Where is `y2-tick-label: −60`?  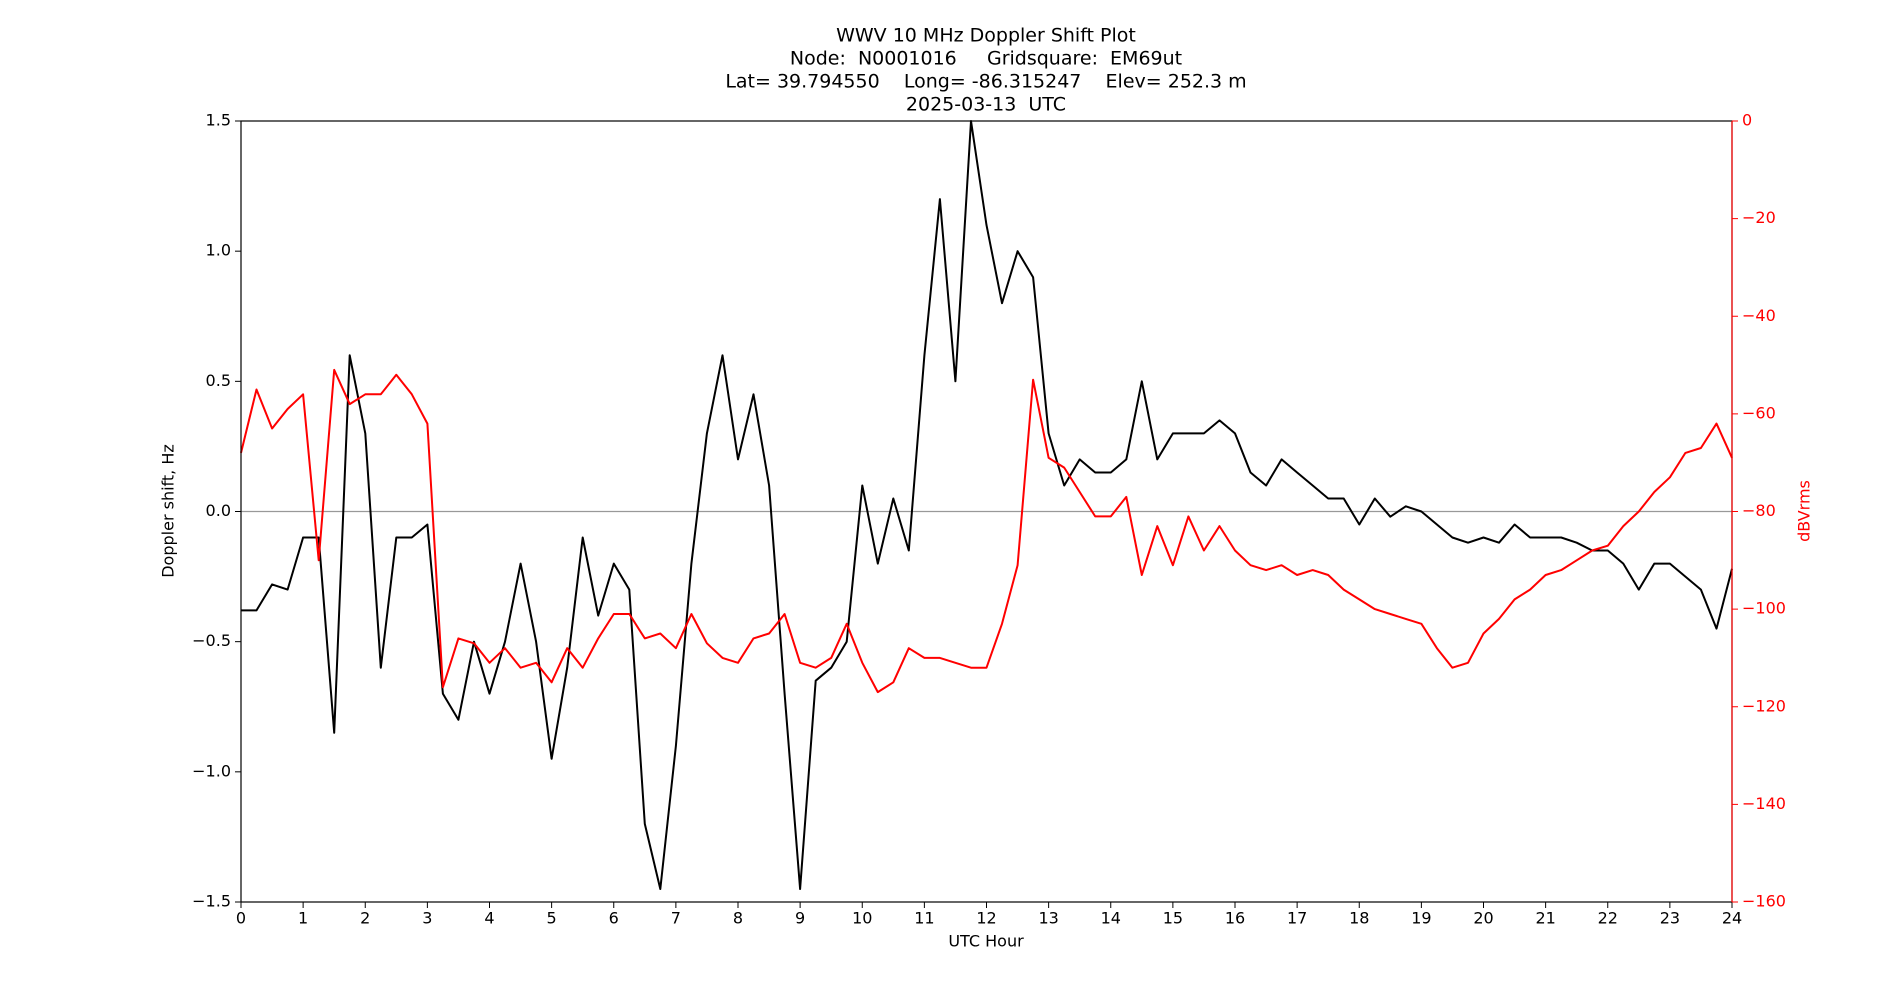
y2-tick-label: −60 is located at coordinates (1759, 412).